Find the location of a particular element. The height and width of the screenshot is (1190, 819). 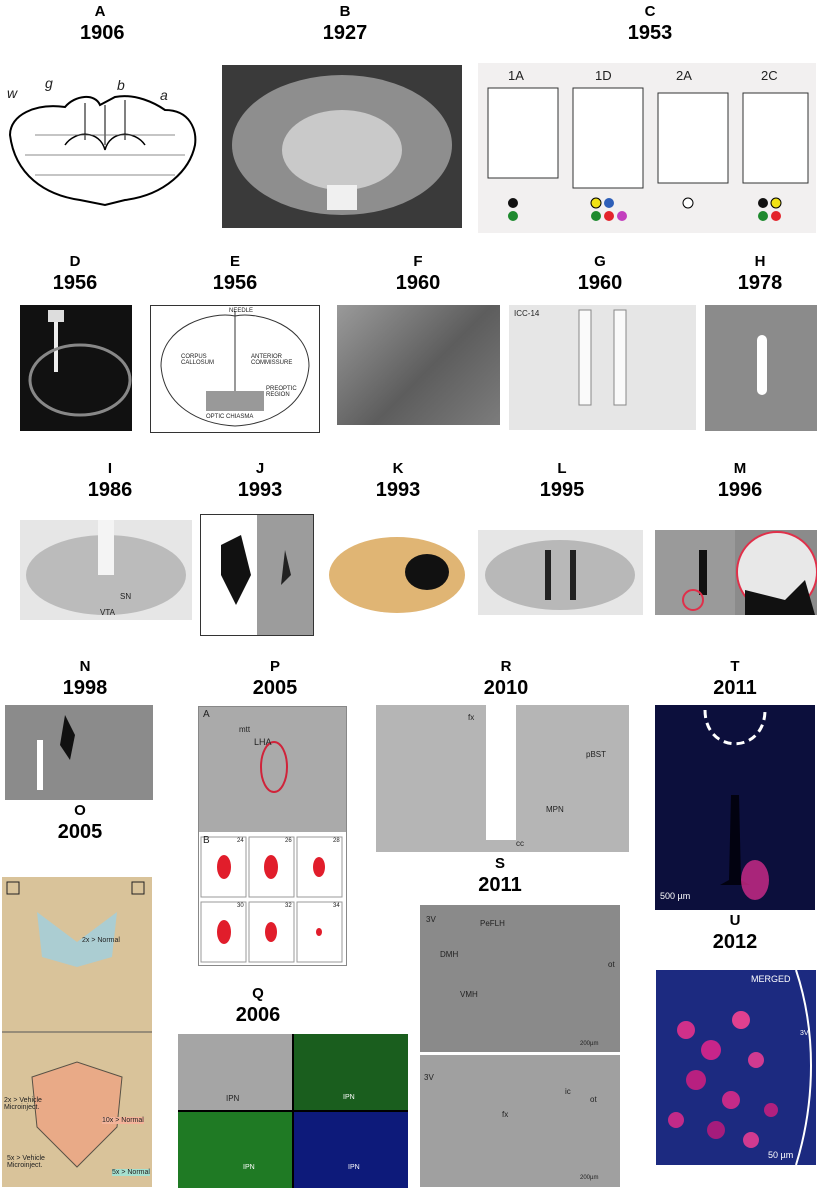

merged-fluorescence is located at coordinates (740, 1067).